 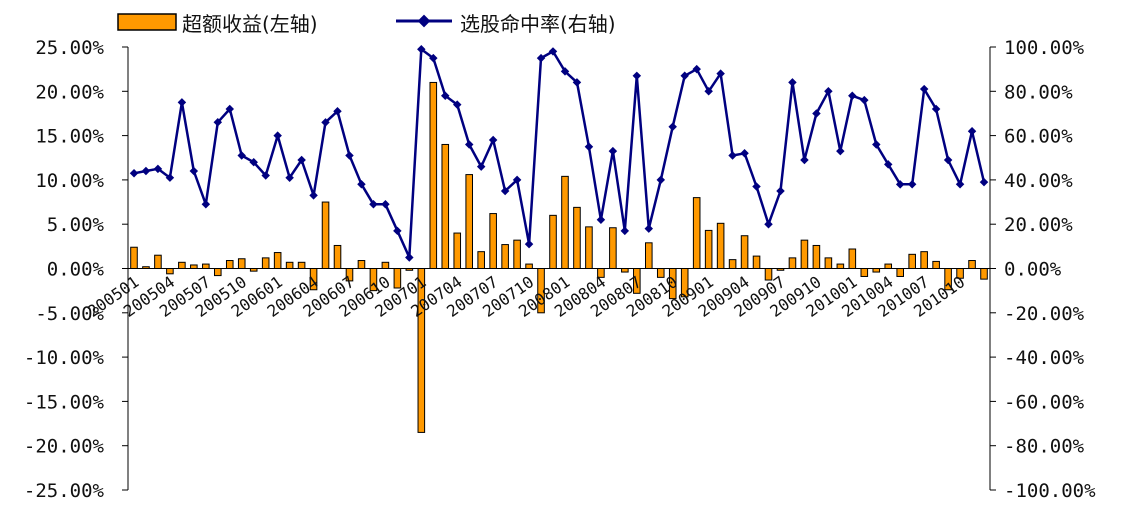 What do you see at coordinates (1044, 48) in the screenshot?
I see `right-tick-label: 100.00%` at bounding box center [1044, 48].